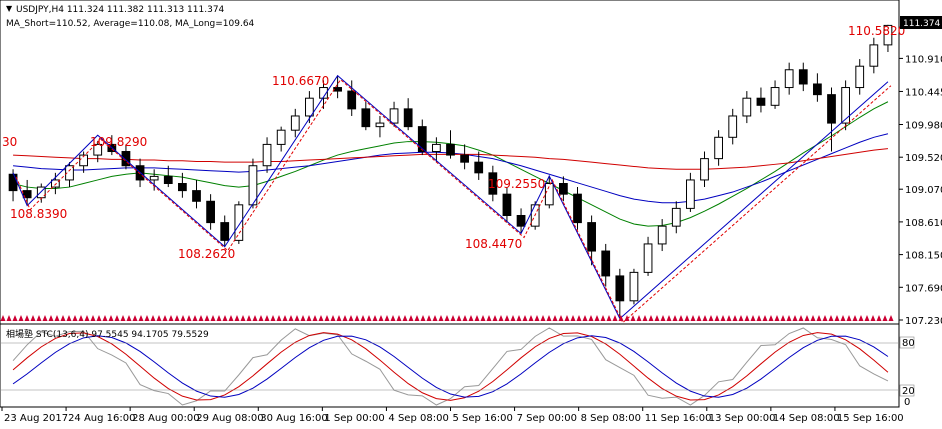 This screenshot has width=942, height=429. I want to click on time-tick-label: 7 Sep 00:00, so click(547, 418).